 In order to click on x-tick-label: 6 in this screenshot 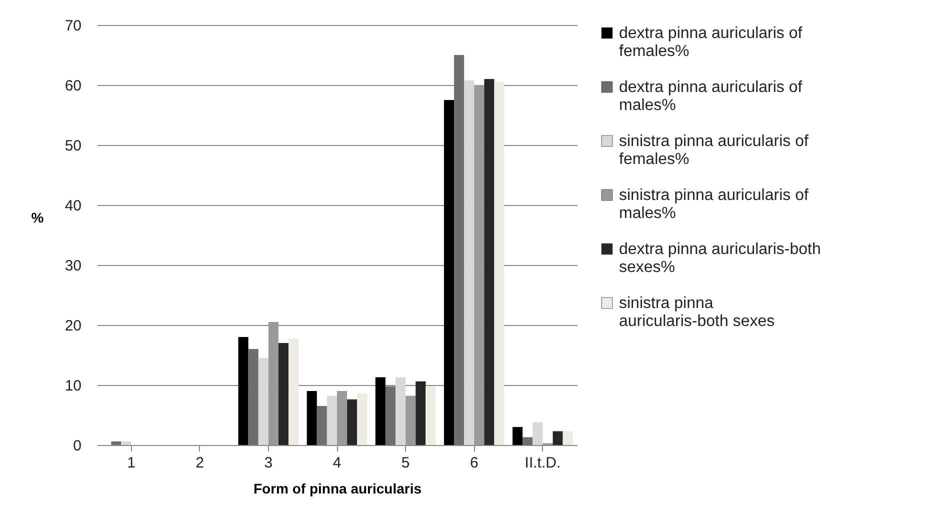, I will do `click(474, 463)`.